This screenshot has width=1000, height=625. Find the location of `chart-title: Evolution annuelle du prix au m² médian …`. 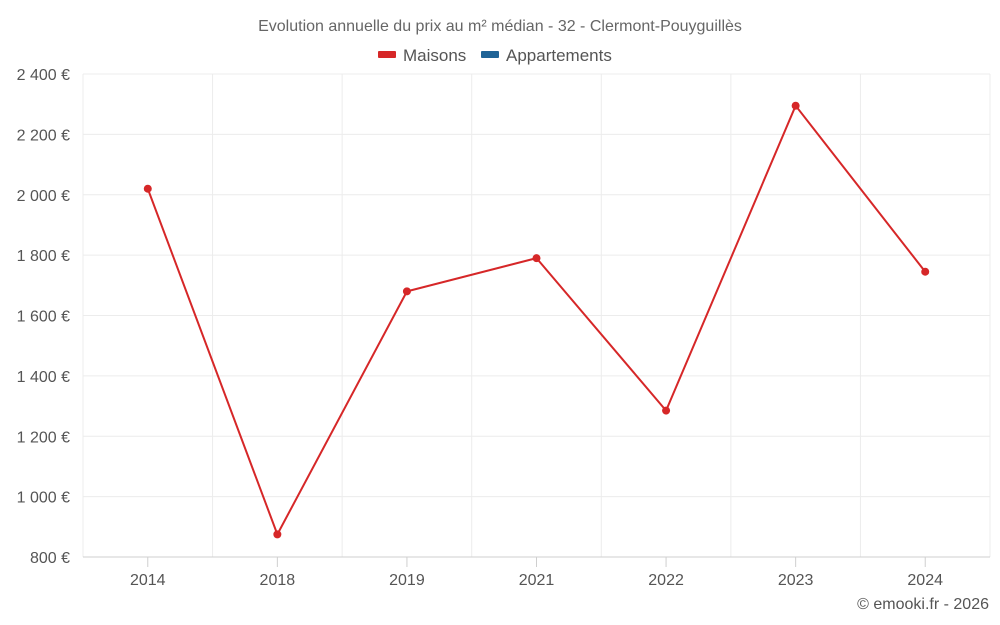

chart-title: Evolution annuelle du prix au m² médian … is located at coordinates (500, 26).